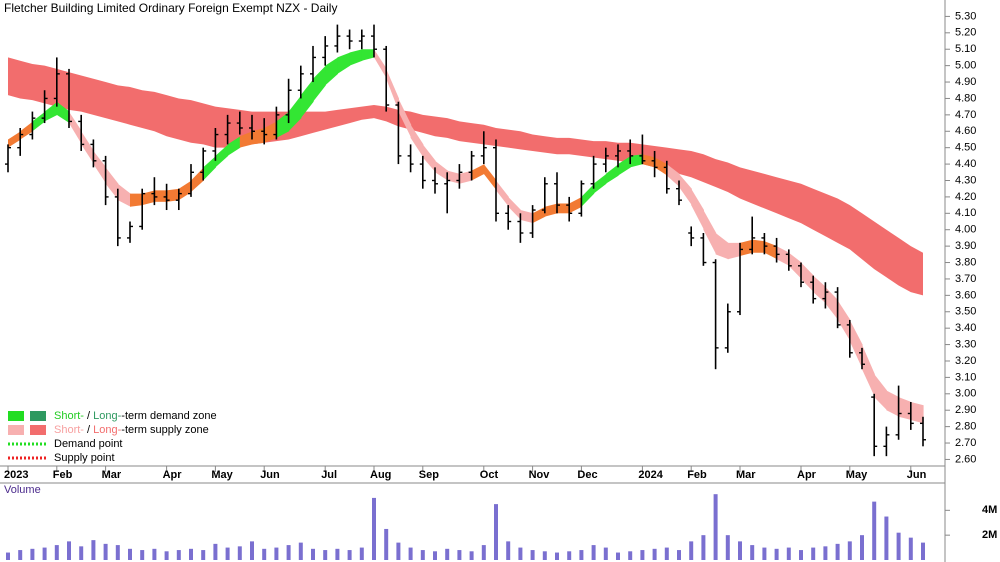 The image size is (1000, 562). I want to click on y-tick-label: 4.40, so click(965, 164).